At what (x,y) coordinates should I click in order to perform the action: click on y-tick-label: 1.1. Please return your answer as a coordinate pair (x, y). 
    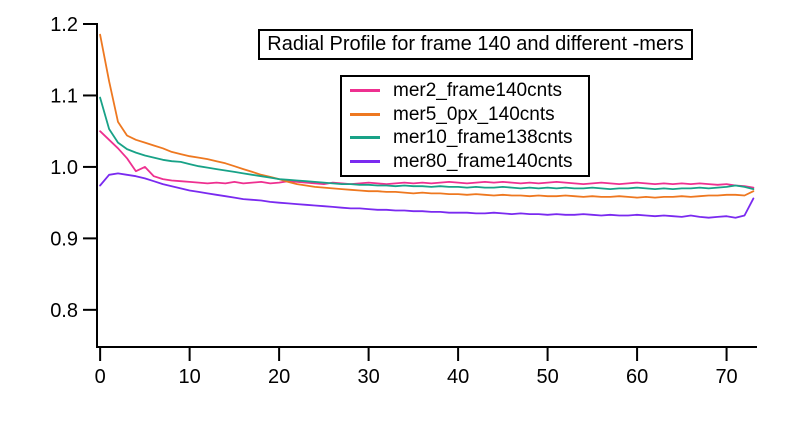
    Looking at the image, I should click on (64, 96).